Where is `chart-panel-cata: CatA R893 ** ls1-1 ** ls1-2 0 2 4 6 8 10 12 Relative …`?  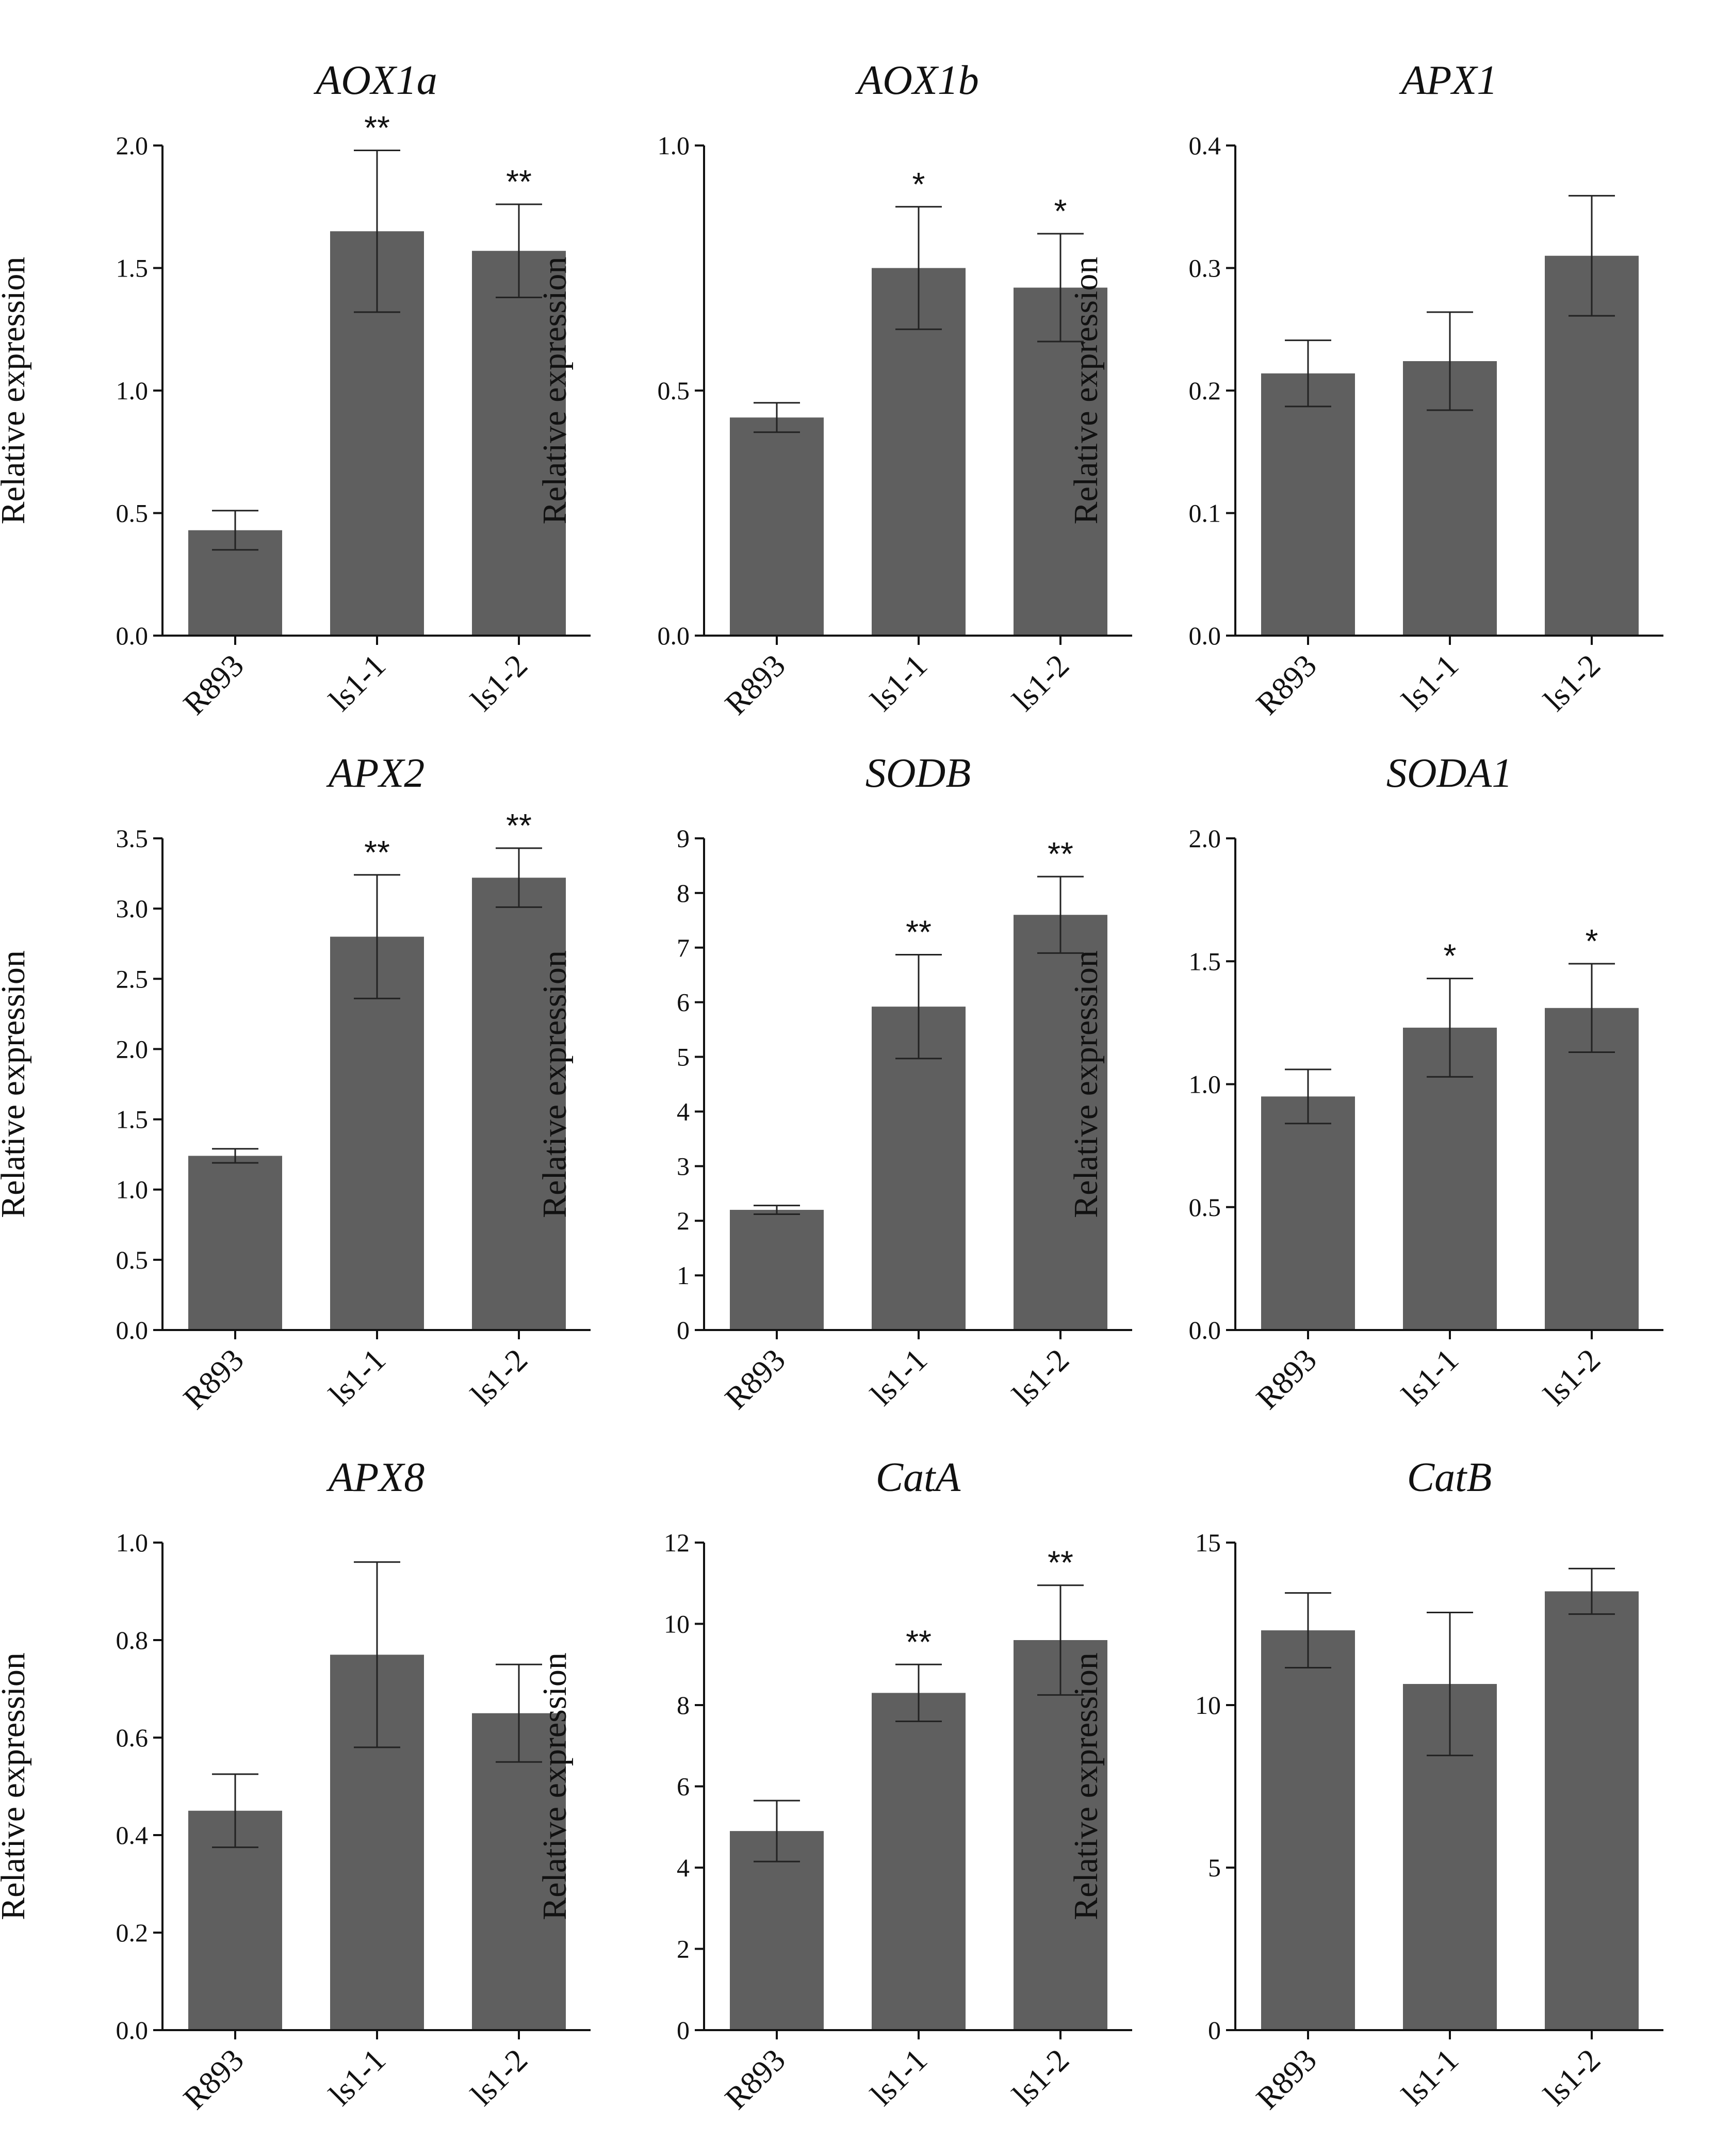 chart-panel-cata: CatA R893 ** ls1-1 ** ls1-2 0 2 4 6 8 10 12 Relative … is located at coordinates (834, 1785).